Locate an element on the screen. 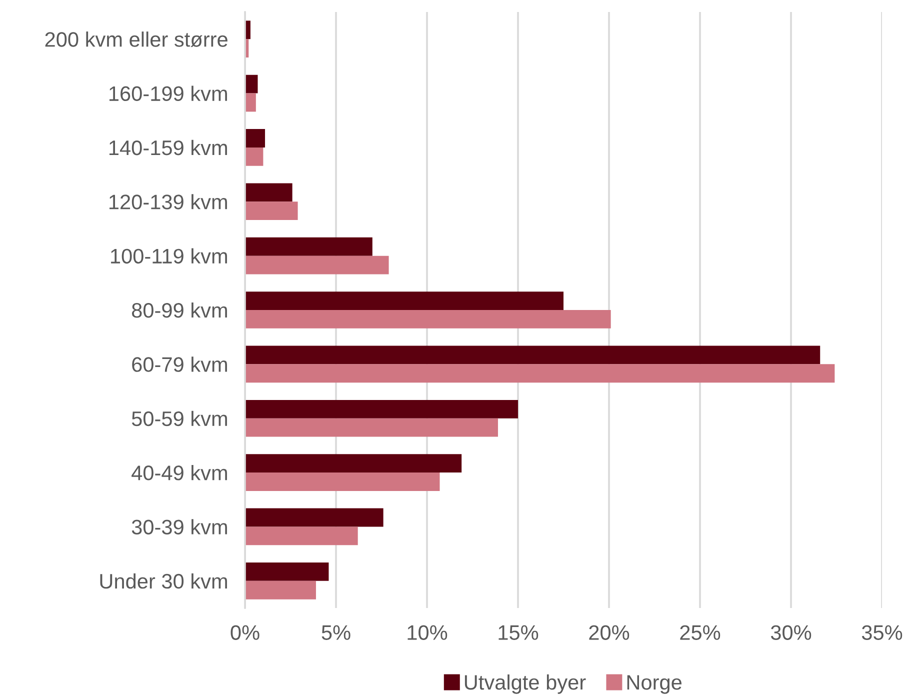 The image size is (908, 697). y-tick-label: 80-99 kvm is located at coordinates (179, 310).